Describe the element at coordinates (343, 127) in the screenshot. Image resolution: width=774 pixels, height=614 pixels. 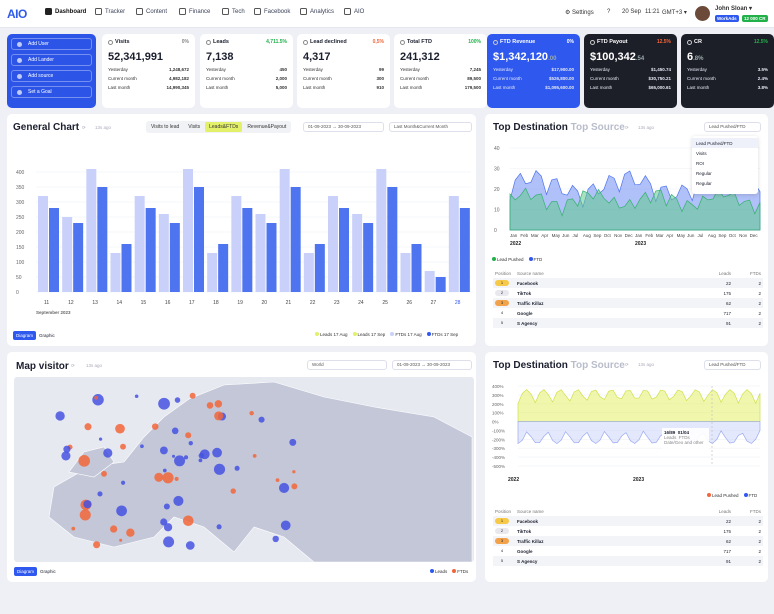
I see `date-range-picker: 01-09-2023 → 30-09-2023` at that location.